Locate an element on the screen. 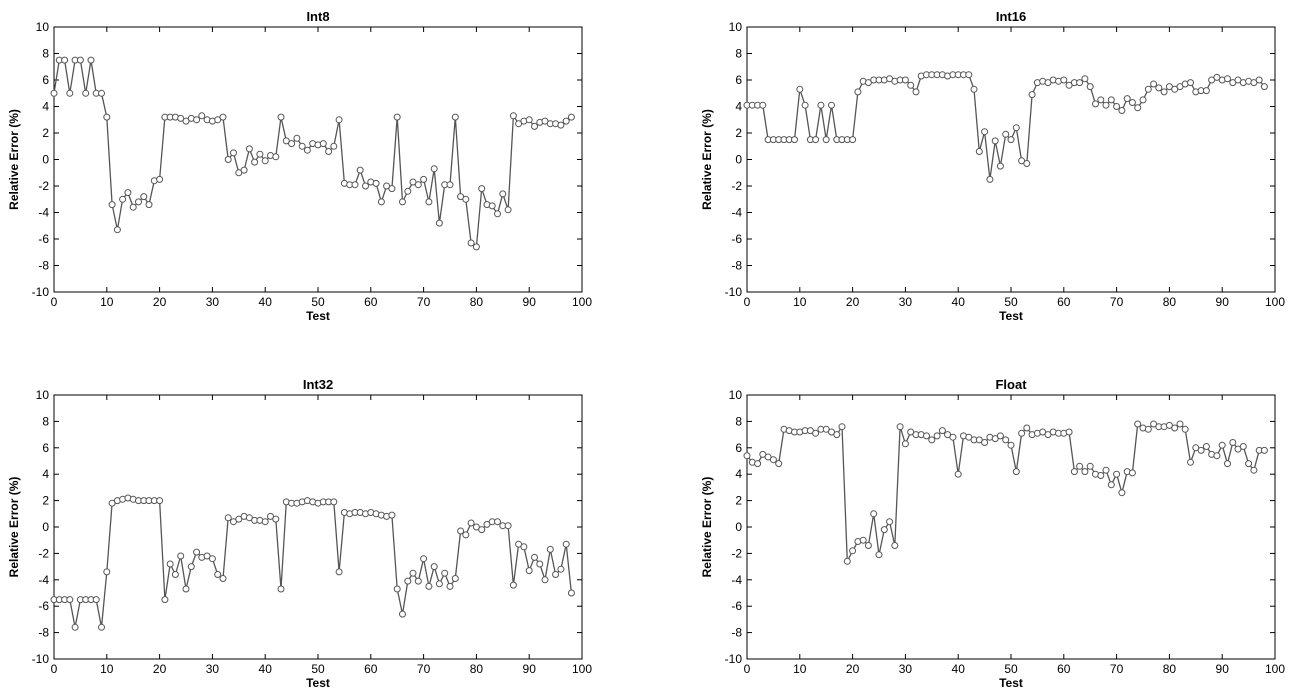 The image size is (1293, 694). y-tick-label: -4 is located at coordinates (736, 580).